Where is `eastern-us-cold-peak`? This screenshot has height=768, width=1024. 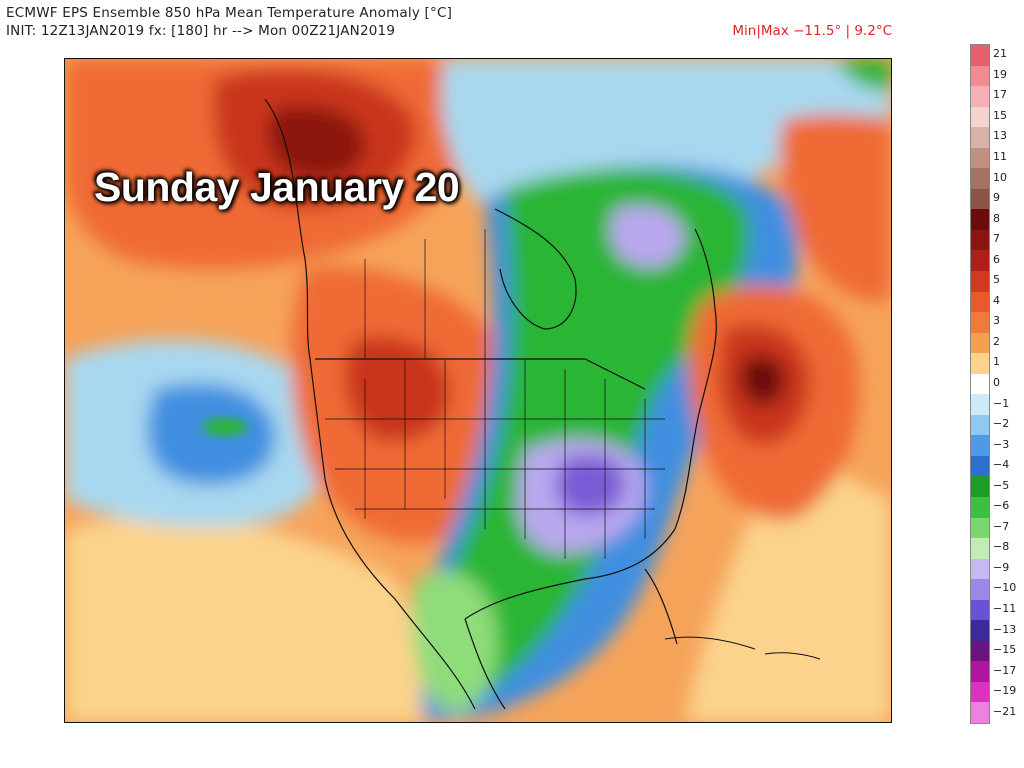 eastern-us-cold-peak is located at coordinates (590, 485).